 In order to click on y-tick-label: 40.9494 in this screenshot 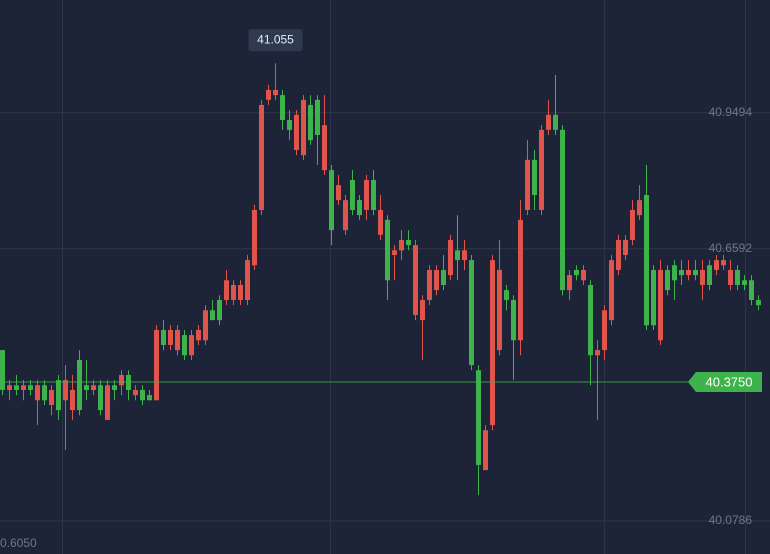, I will do `click(731, 112)`.